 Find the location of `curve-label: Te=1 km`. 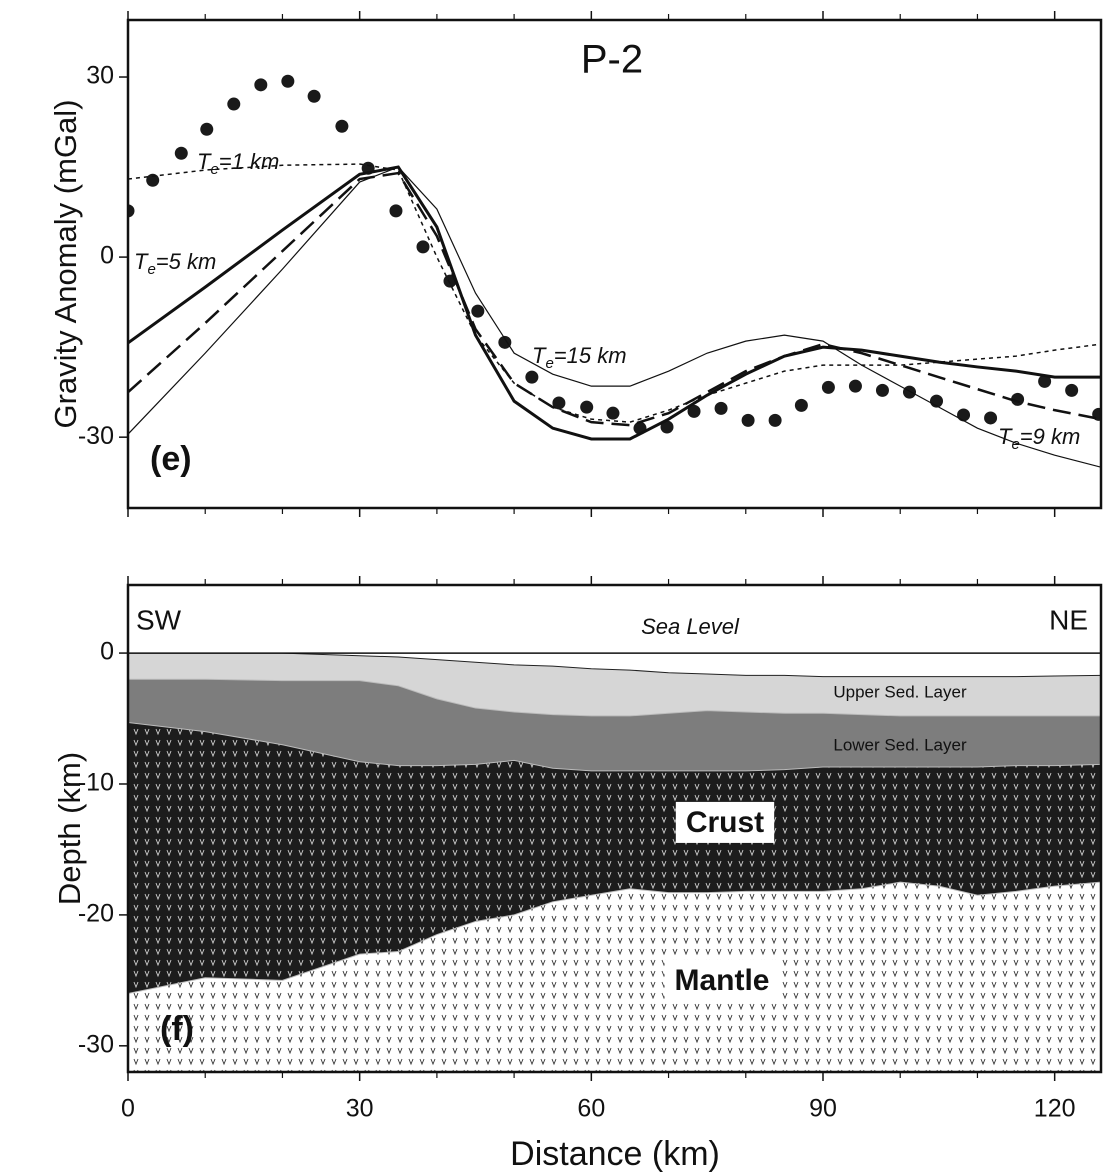

curve-label: Te=1 km is located at coordinates (238, 163).